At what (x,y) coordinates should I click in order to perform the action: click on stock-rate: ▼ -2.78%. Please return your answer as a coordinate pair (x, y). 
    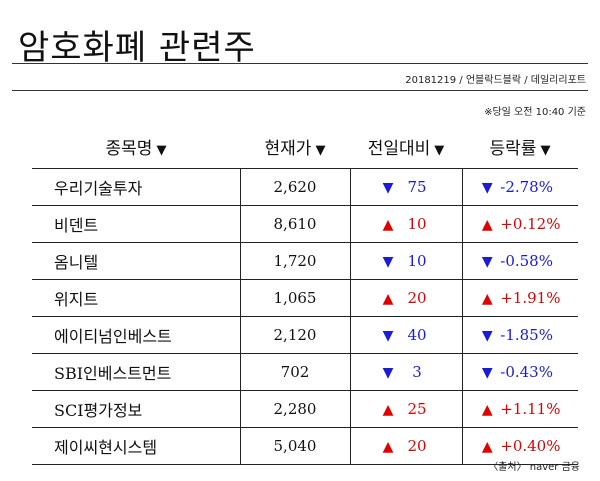
    Looking at the image, I should click on (519, 187).